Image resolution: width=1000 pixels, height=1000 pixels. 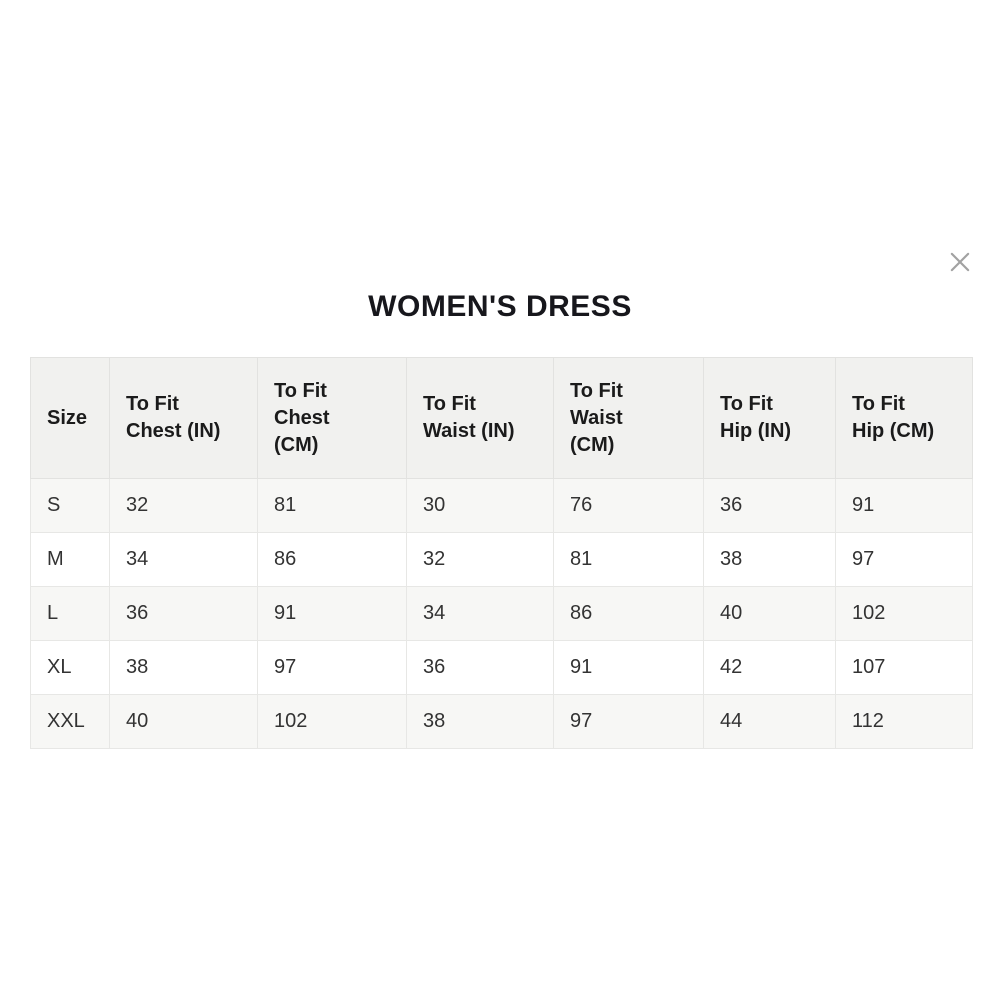 What do you see at coordinates (70, 721) in the screenshot?
I see `size-cell: XXL` at bounding box center [70, 721].